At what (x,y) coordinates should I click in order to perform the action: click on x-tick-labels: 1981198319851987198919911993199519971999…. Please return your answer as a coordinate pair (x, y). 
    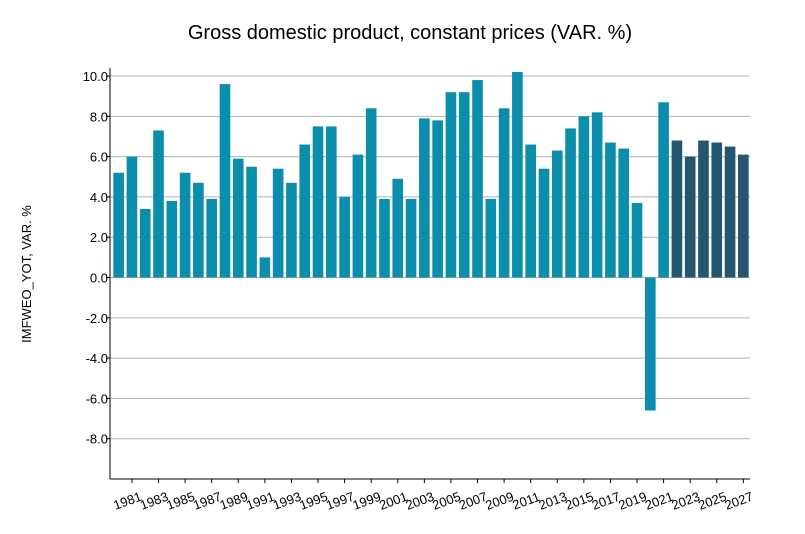
    Looking at the image, I should click on (433, 501).